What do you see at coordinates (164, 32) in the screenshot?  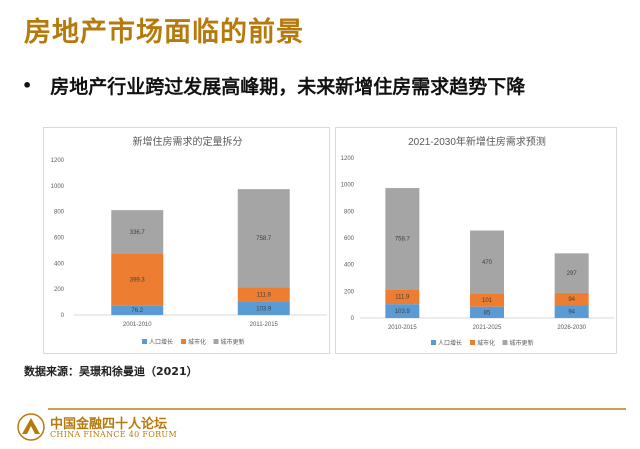 I see `page-title: 房地产市场面临的前景` at bounding box center [164, 32].